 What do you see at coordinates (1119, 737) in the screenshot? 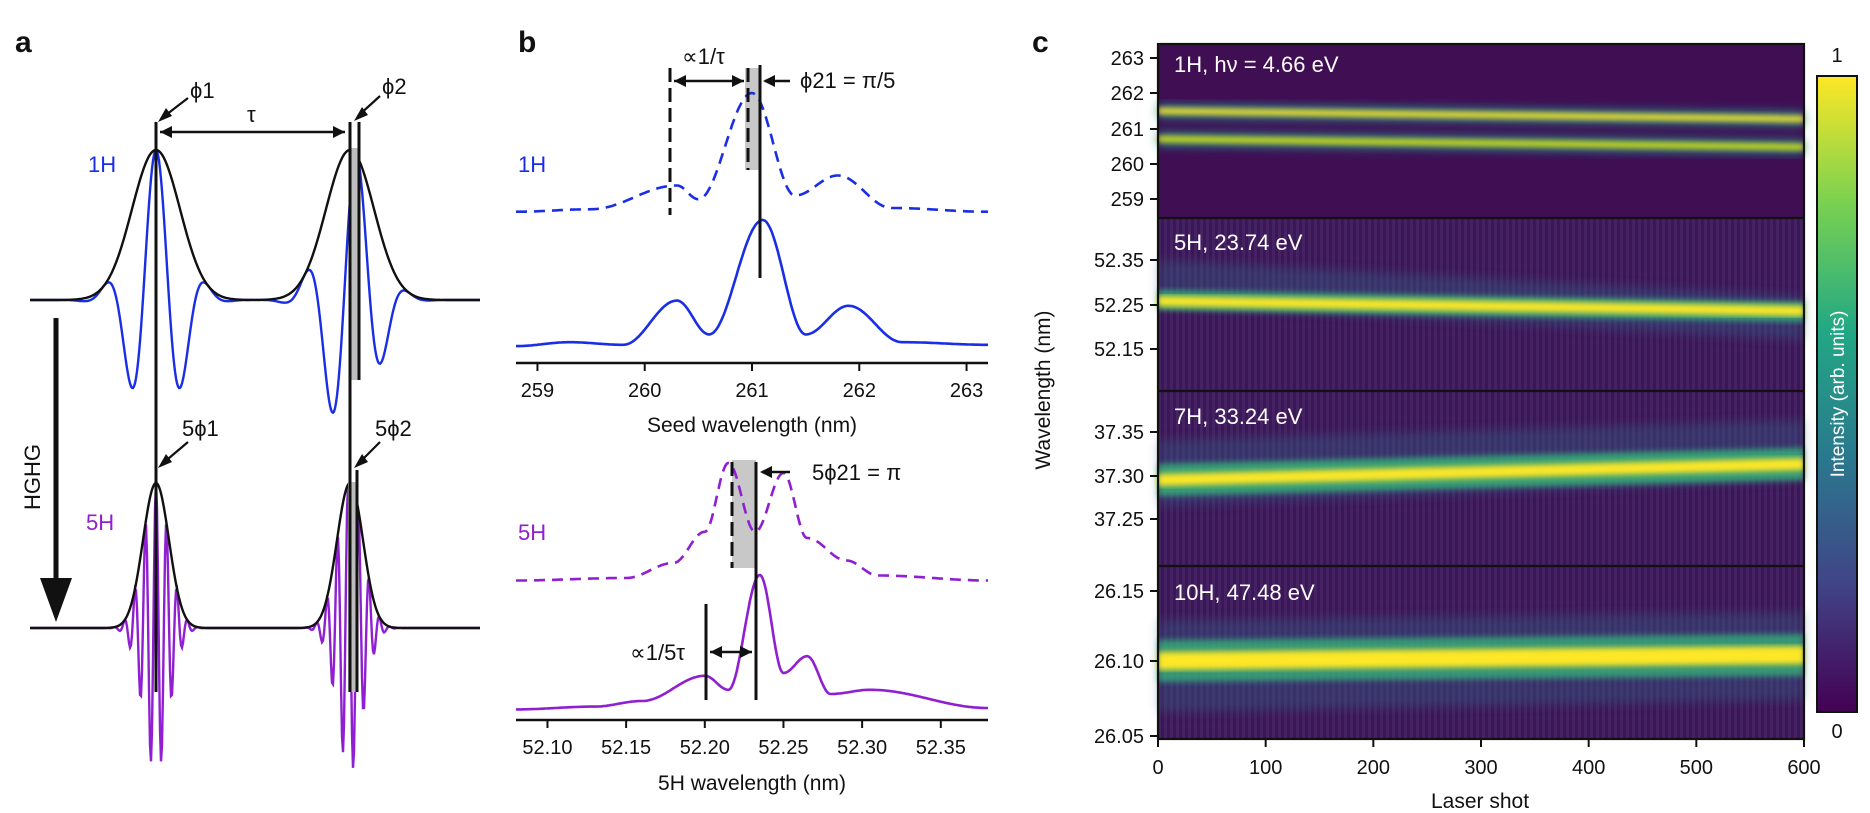
I see `y-tick-label: 26.05` at bounding box center [1119, 737].